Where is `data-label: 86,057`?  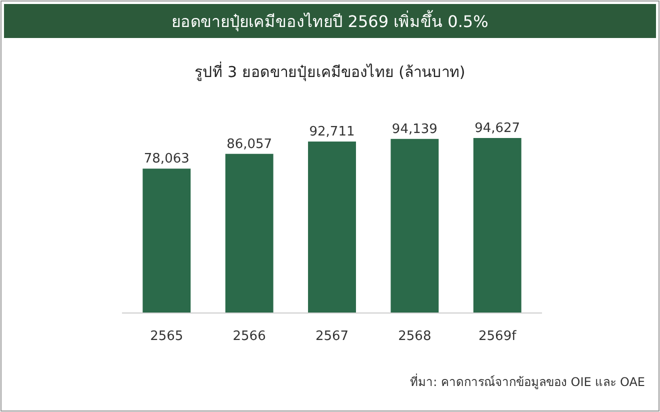 data-label: 86,057 is located at coordinates (249, 144).